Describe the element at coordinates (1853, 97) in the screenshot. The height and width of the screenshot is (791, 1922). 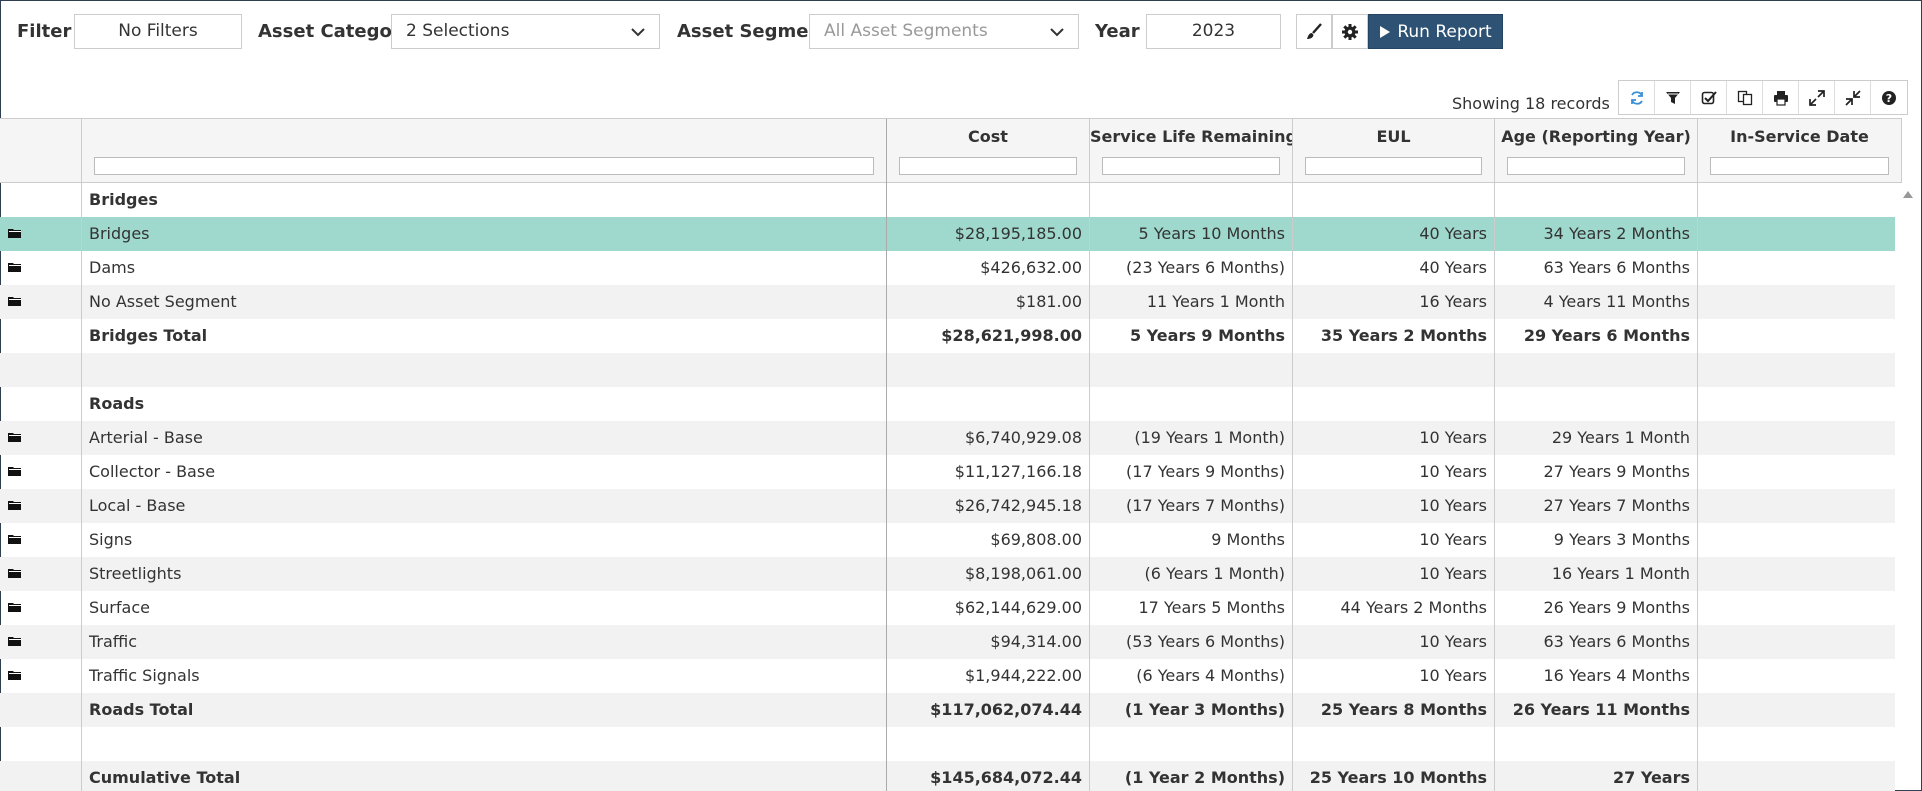
I see `collapse-button` at that location.